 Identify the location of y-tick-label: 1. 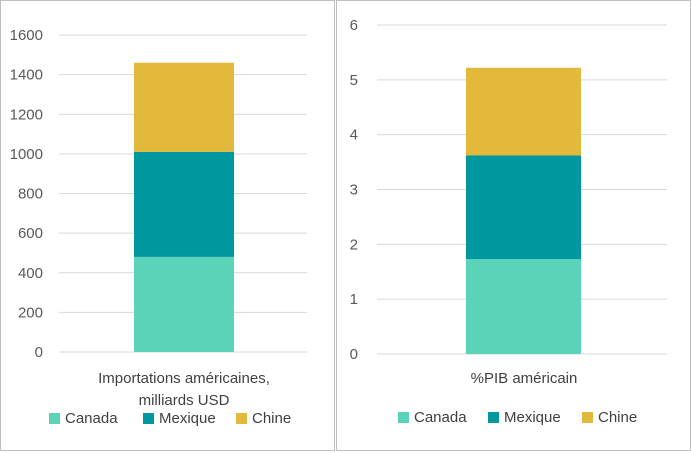
(354, 299).